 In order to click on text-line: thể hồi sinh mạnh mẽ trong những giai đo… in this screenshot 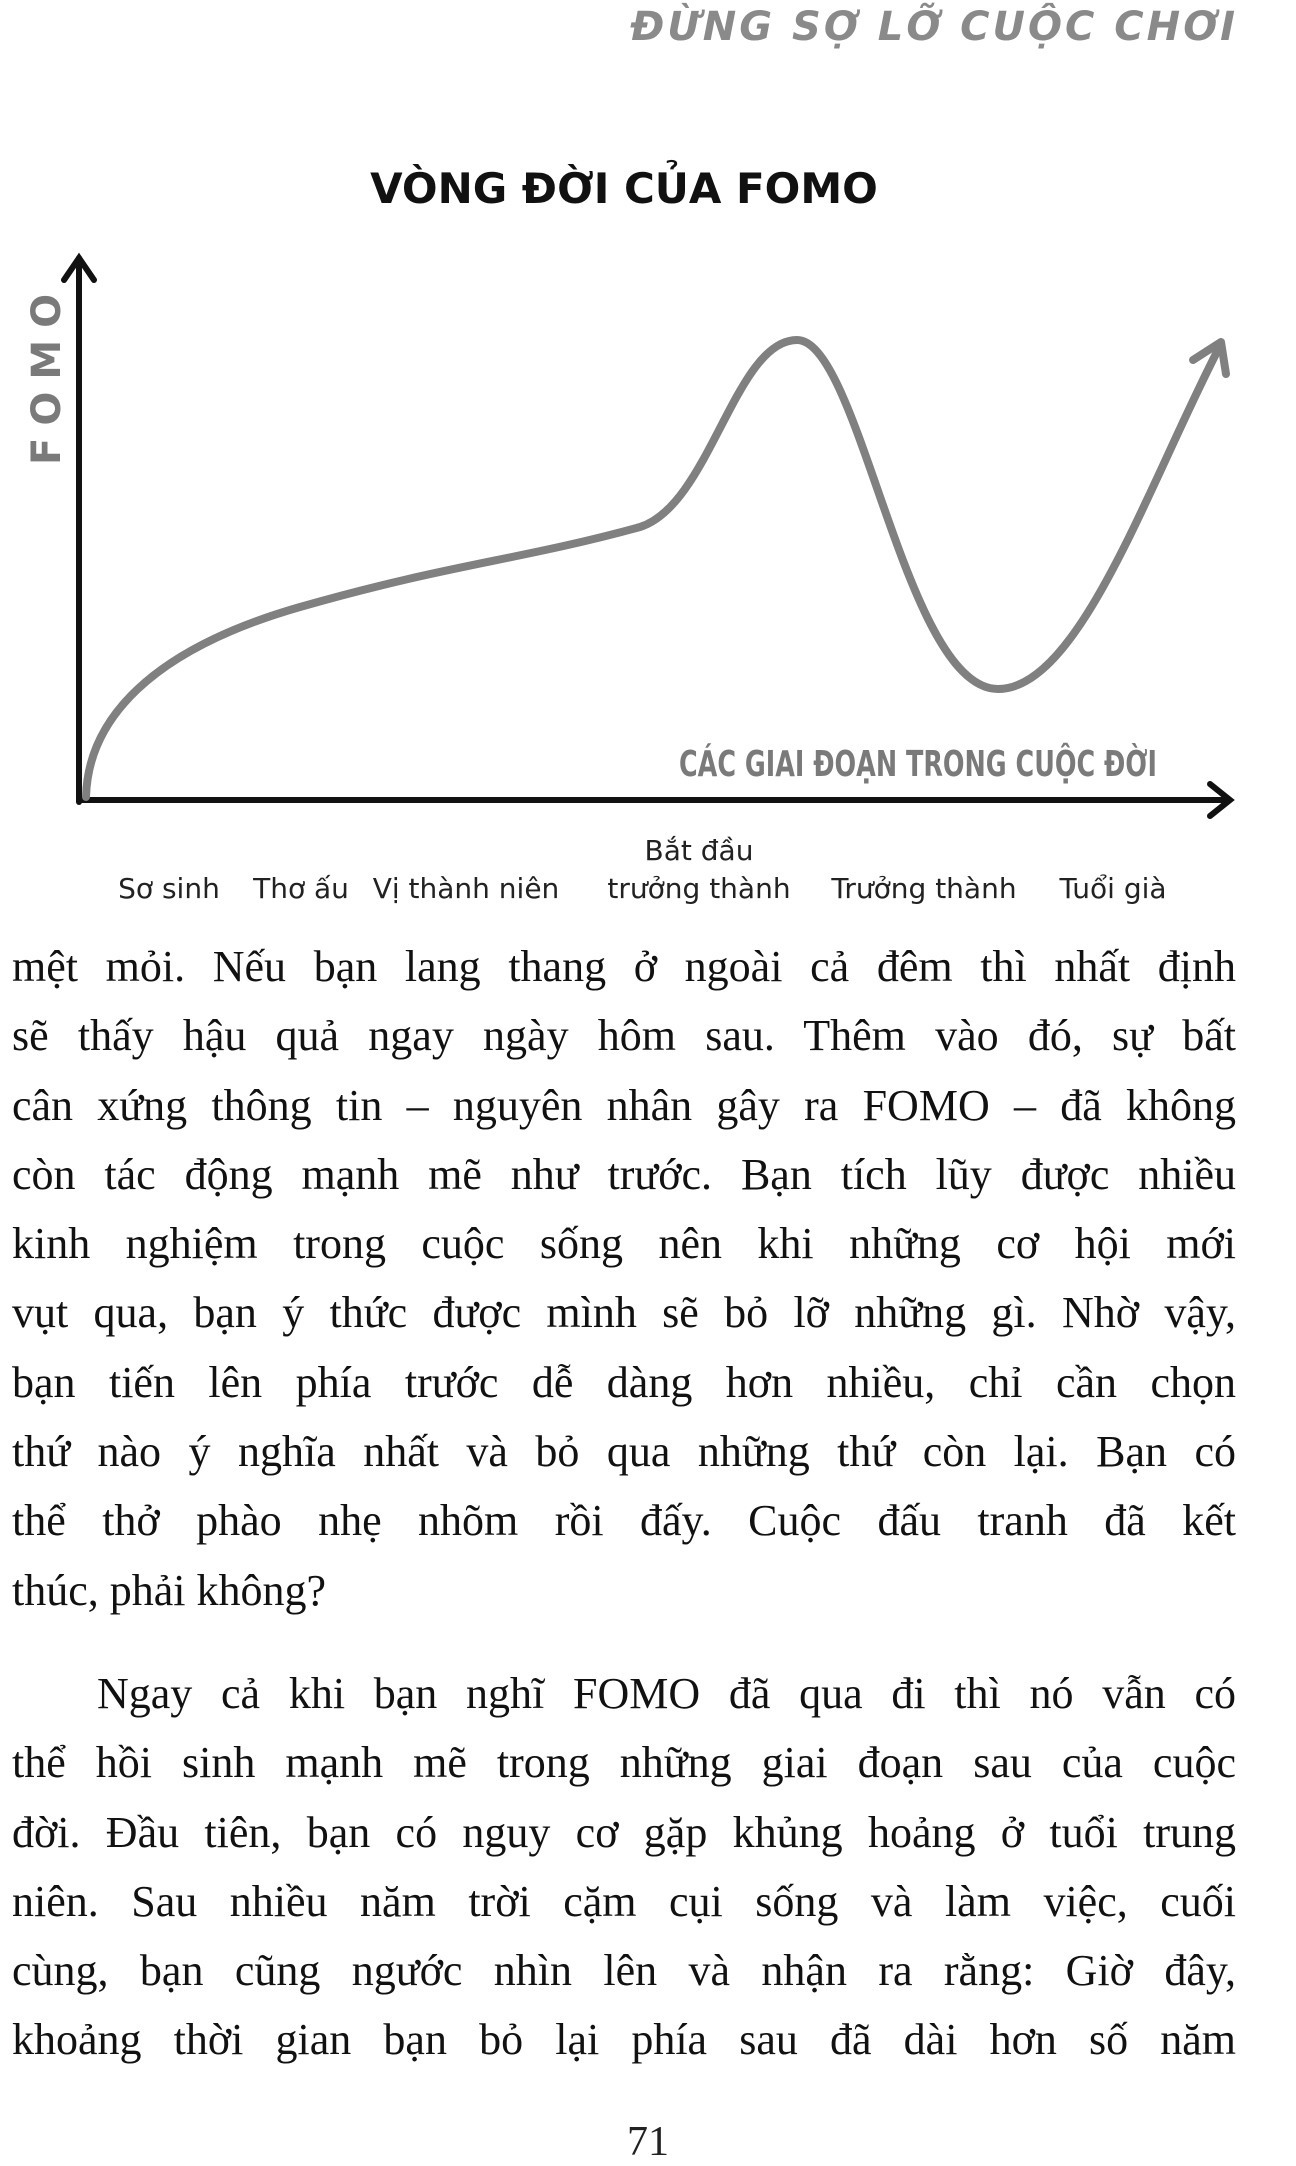, I will do `click(624, 1763)`.